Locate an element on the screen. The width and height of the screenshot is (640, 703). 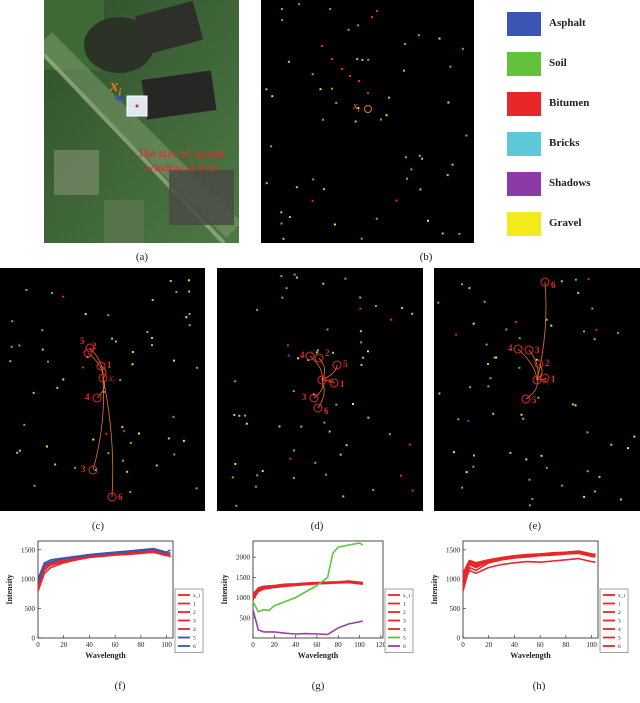
panel-d-neighbor-map: 4 2 5 1 3 6 xi is located at coordinates (320, 389).